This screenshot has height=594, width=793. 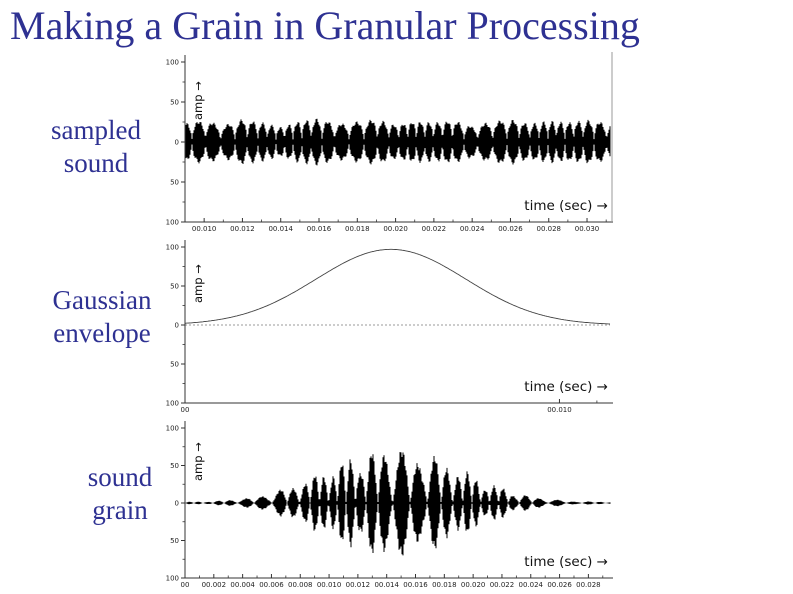 What do you see at coordinates (96, 130) in the screenshot?
I see `row-label-line: sampled` at bounding box center [96, 130].